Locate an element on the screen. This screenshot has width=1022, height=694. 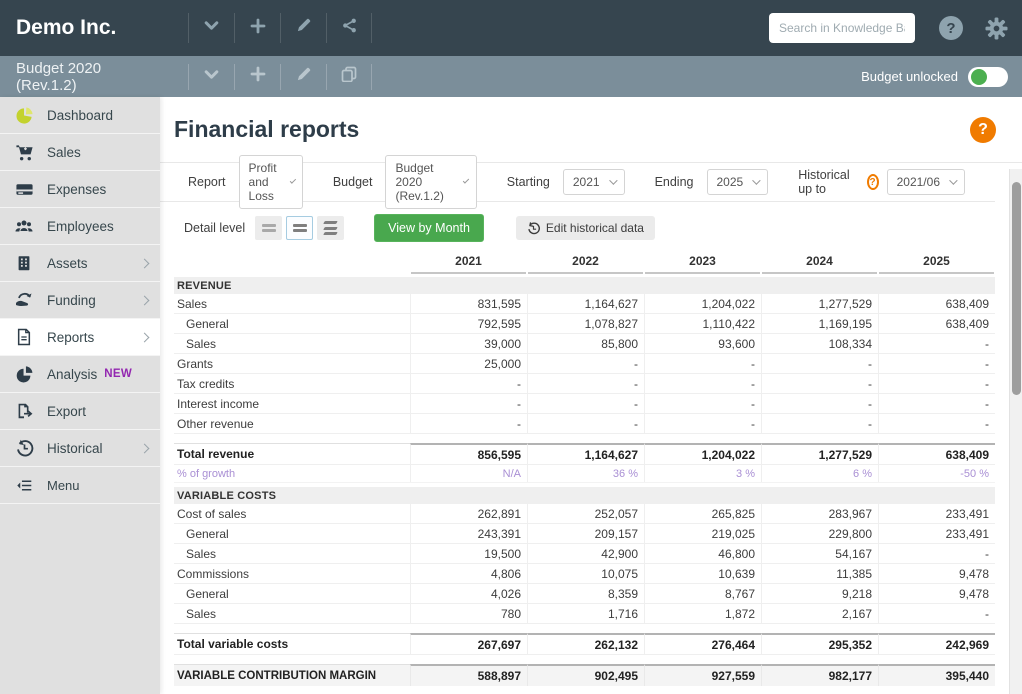
collapse-menu-icon is located at coordinates (24, 485).